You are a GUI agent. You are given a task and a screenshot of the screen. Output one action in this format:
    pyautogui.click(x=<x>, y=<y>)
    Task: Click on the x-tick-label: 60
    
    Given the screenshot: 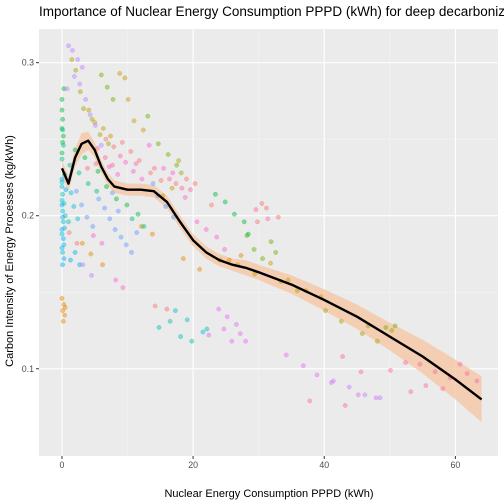 What is the action you would take?
    pyautogui.click(x=455, y=465)
    